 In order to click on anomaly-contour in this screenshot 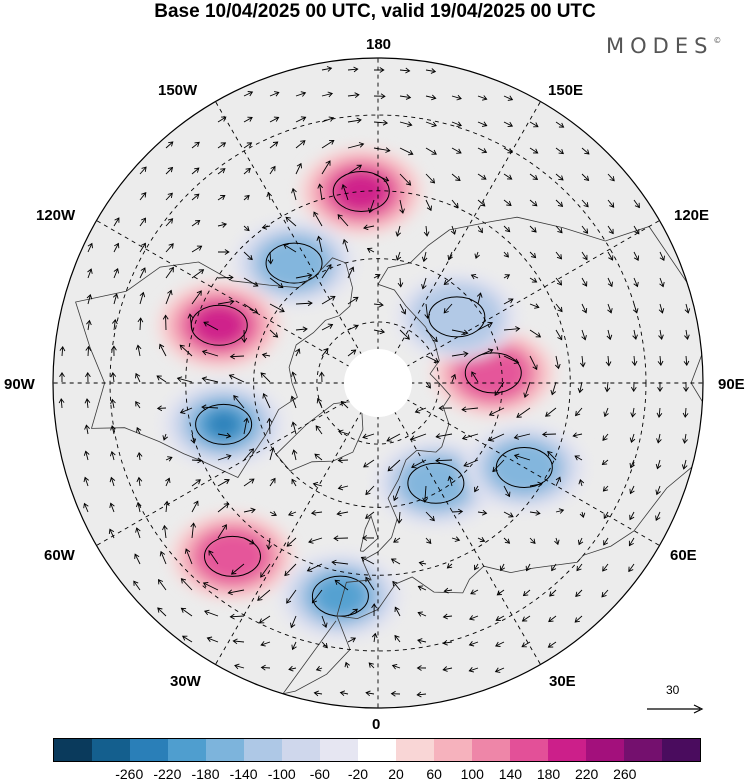, I will do `click(232, 556)`.